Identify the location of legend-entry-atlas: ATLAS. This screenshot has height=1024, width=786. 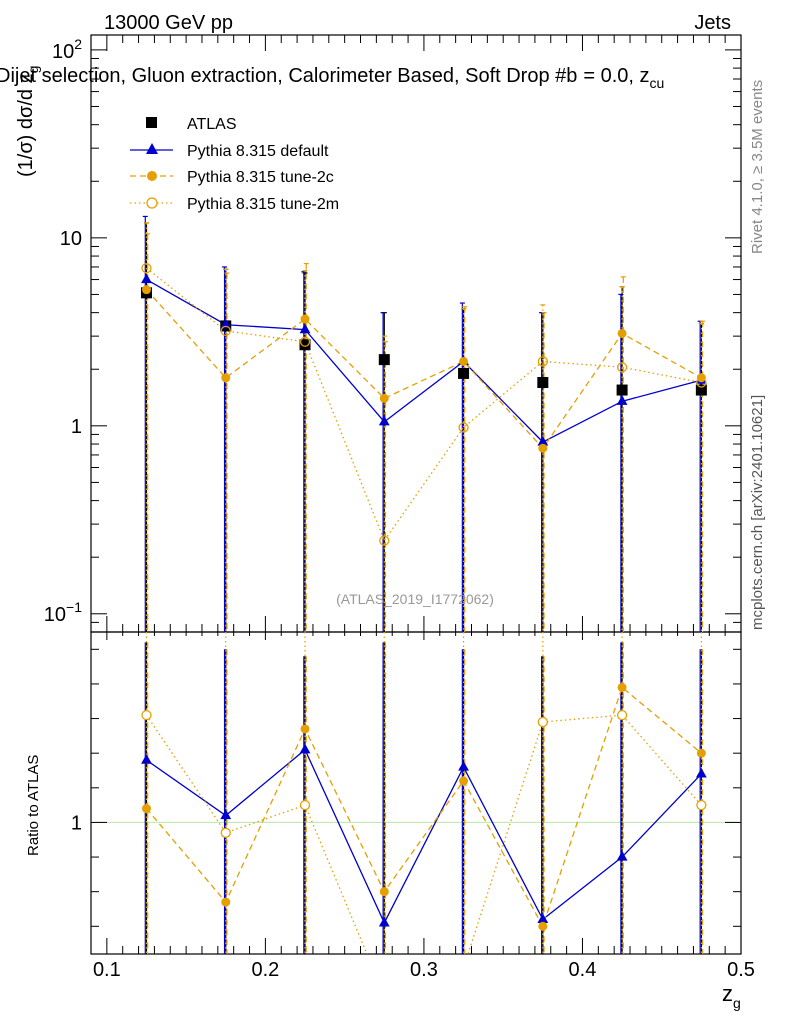
(191, 124).